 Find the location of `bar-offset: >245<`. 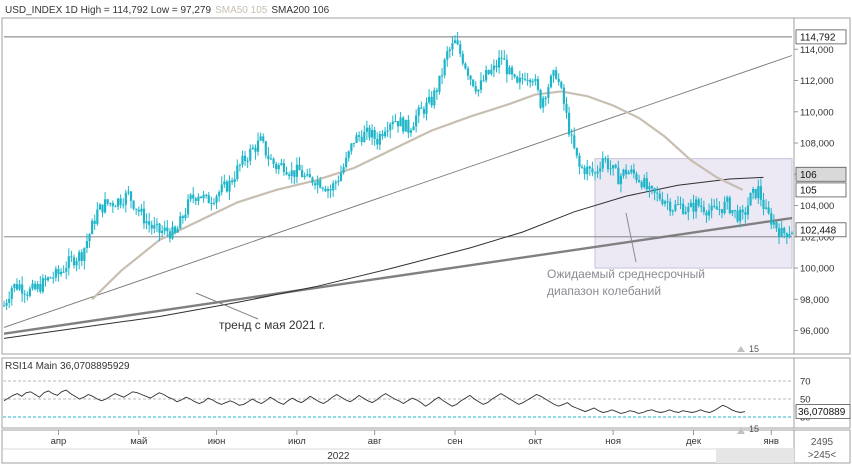

bar-offset: >245< is located at coordinates (822, 455).